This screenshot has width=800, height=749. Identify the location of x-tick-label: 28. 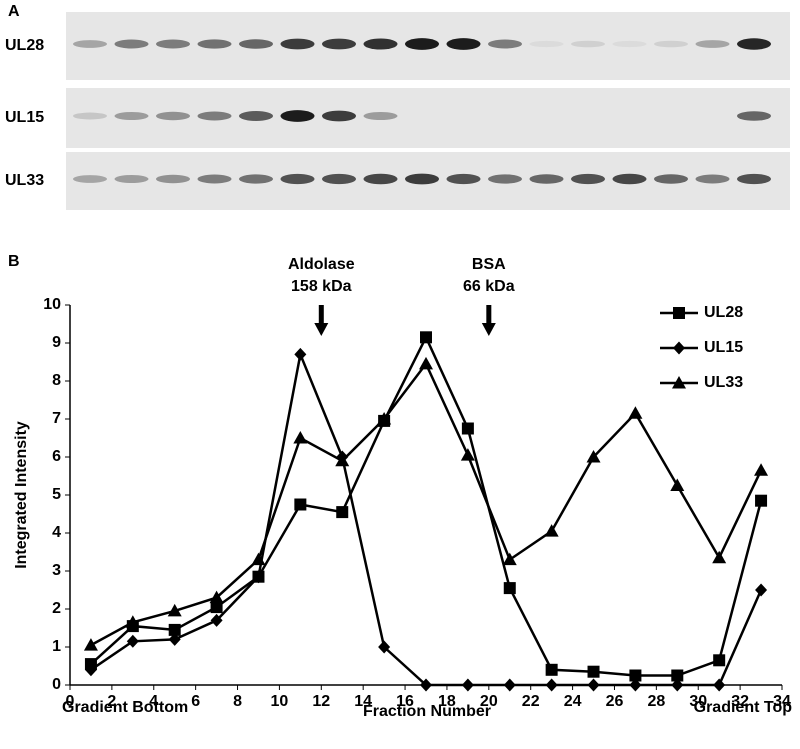
(656, 701).